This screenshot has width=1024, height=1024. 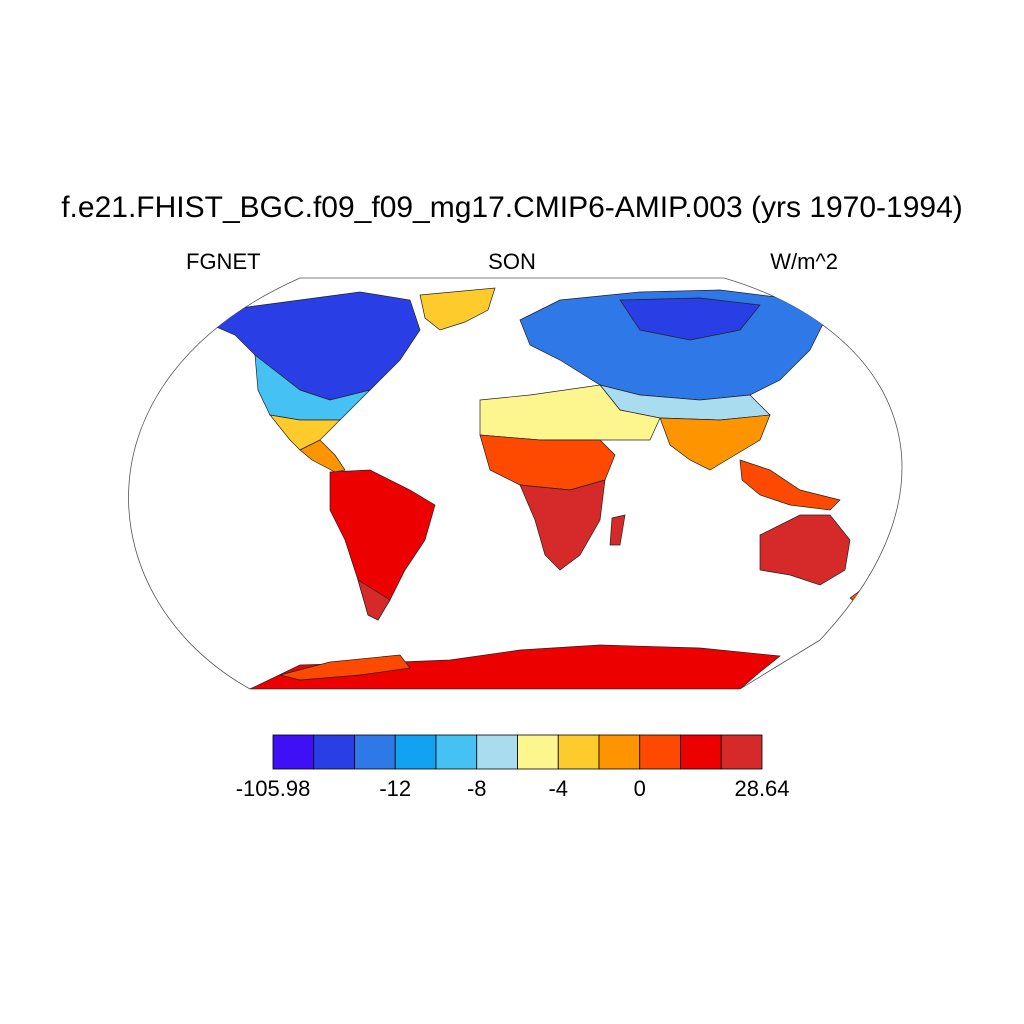 What do you see at coordinates (512, 261) in the screenshot?
I see `center-subtitle: SON` at bounding box center [512, 261].